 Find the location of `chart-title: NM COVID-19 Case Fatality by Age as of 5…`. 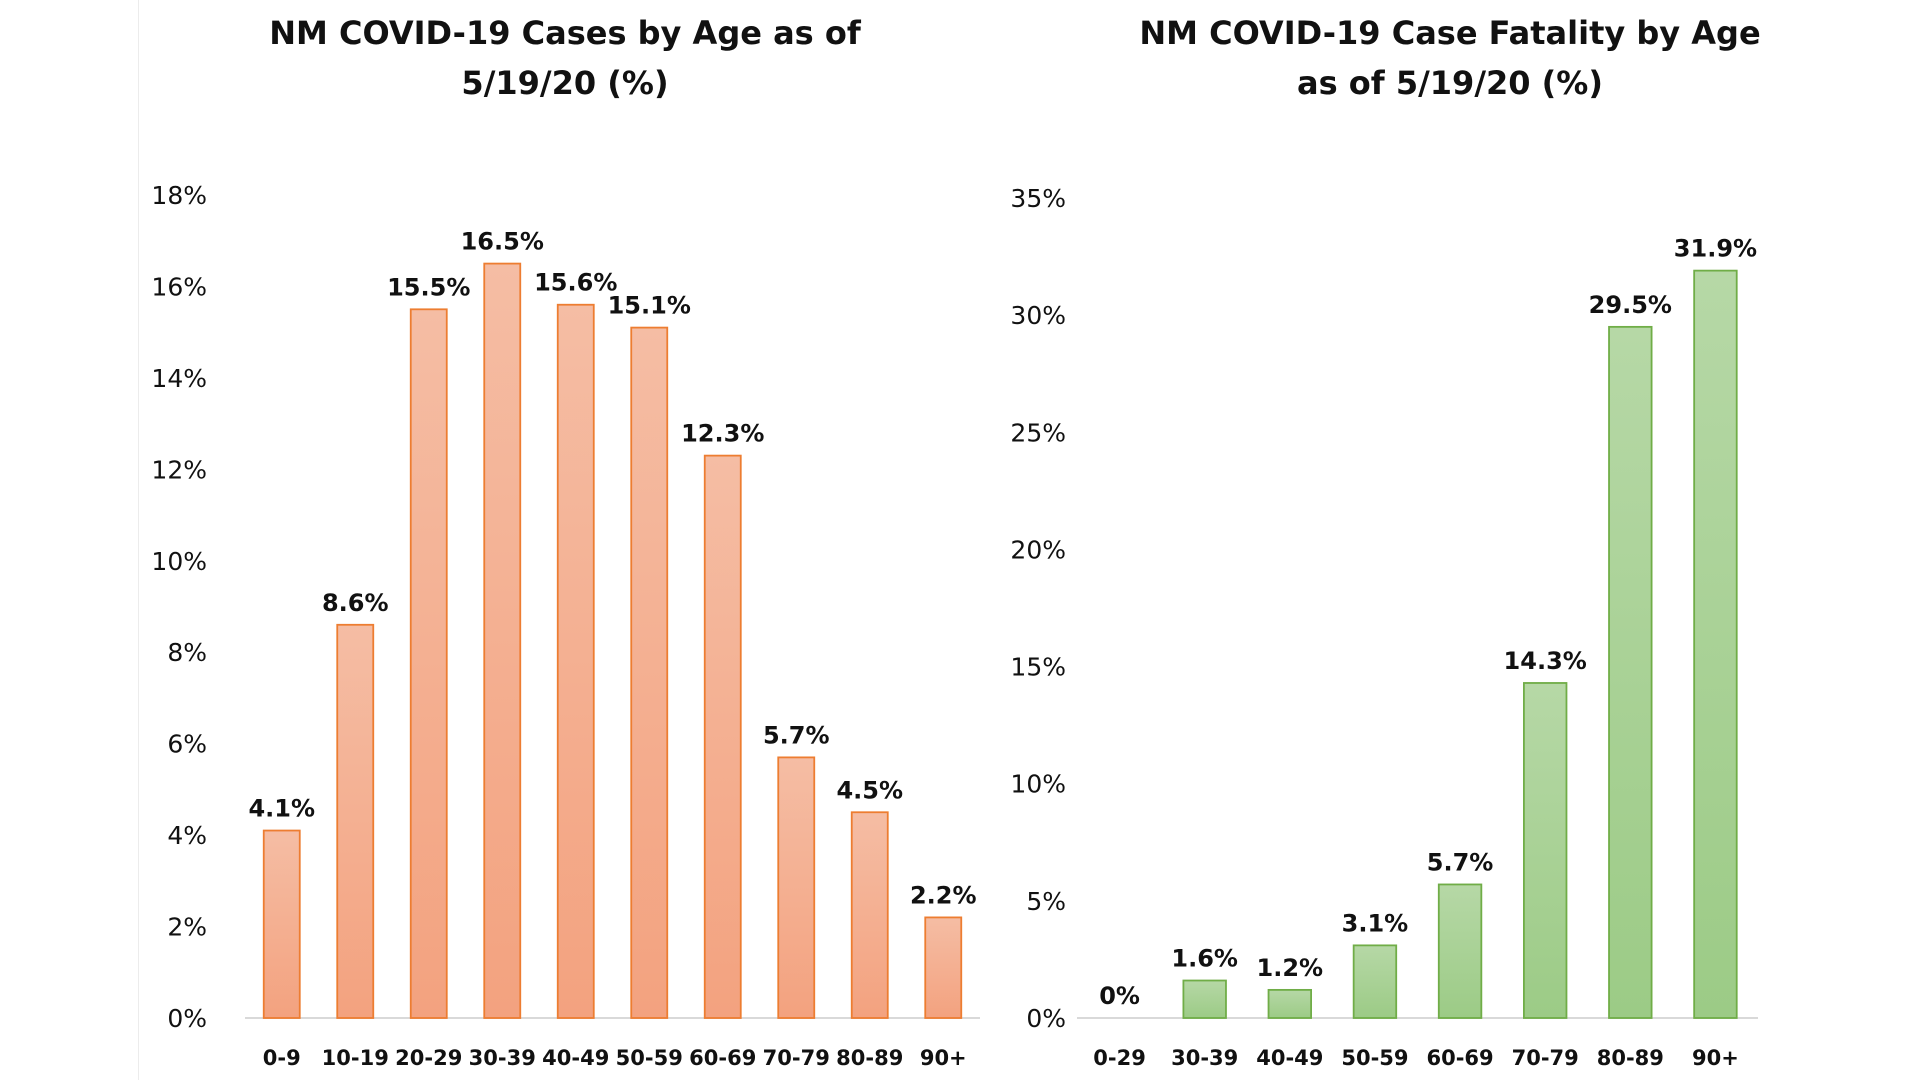

chart-title: NM COVID-19 Case Fatality by Age as of 5… is located at coordinates (1450, 58).